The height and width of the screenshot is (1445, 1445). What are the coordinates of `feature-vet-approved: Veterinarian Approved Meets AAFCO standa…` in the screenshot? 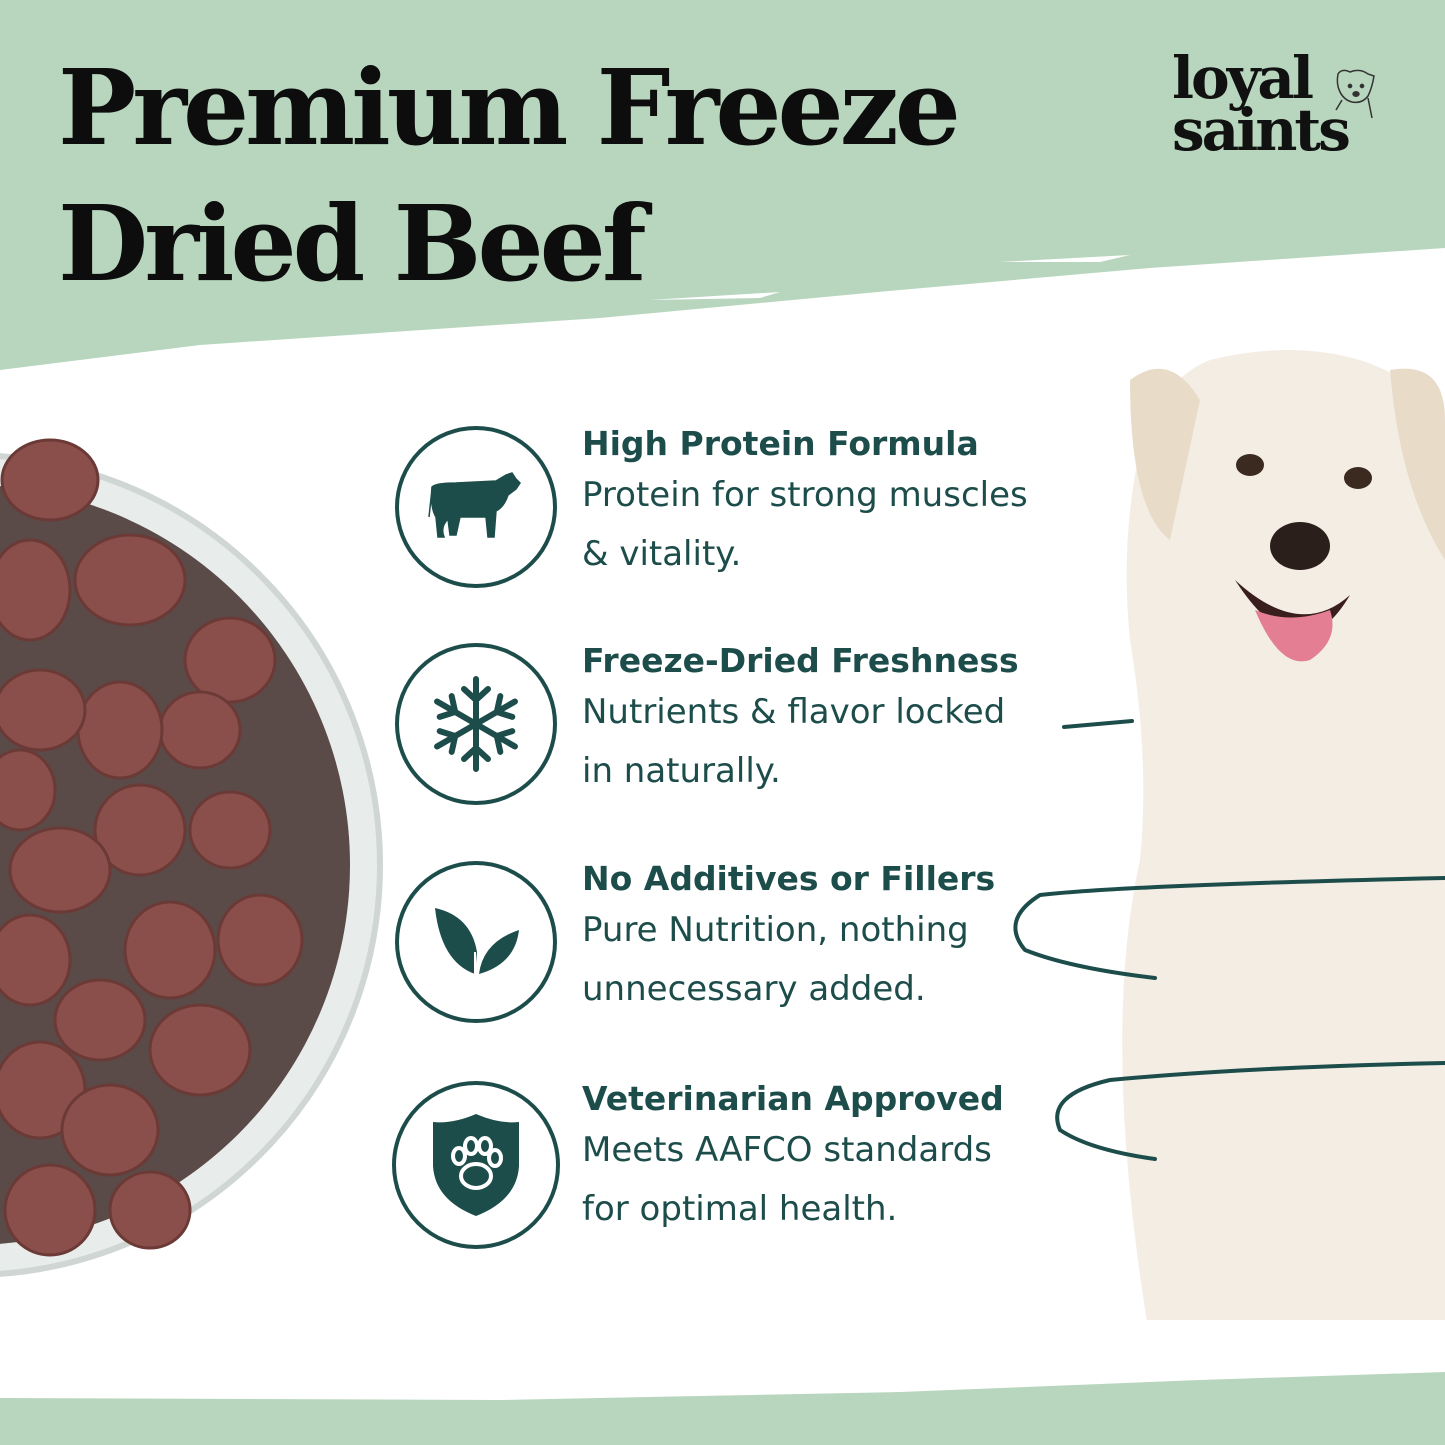 It's located at (742, 1165).